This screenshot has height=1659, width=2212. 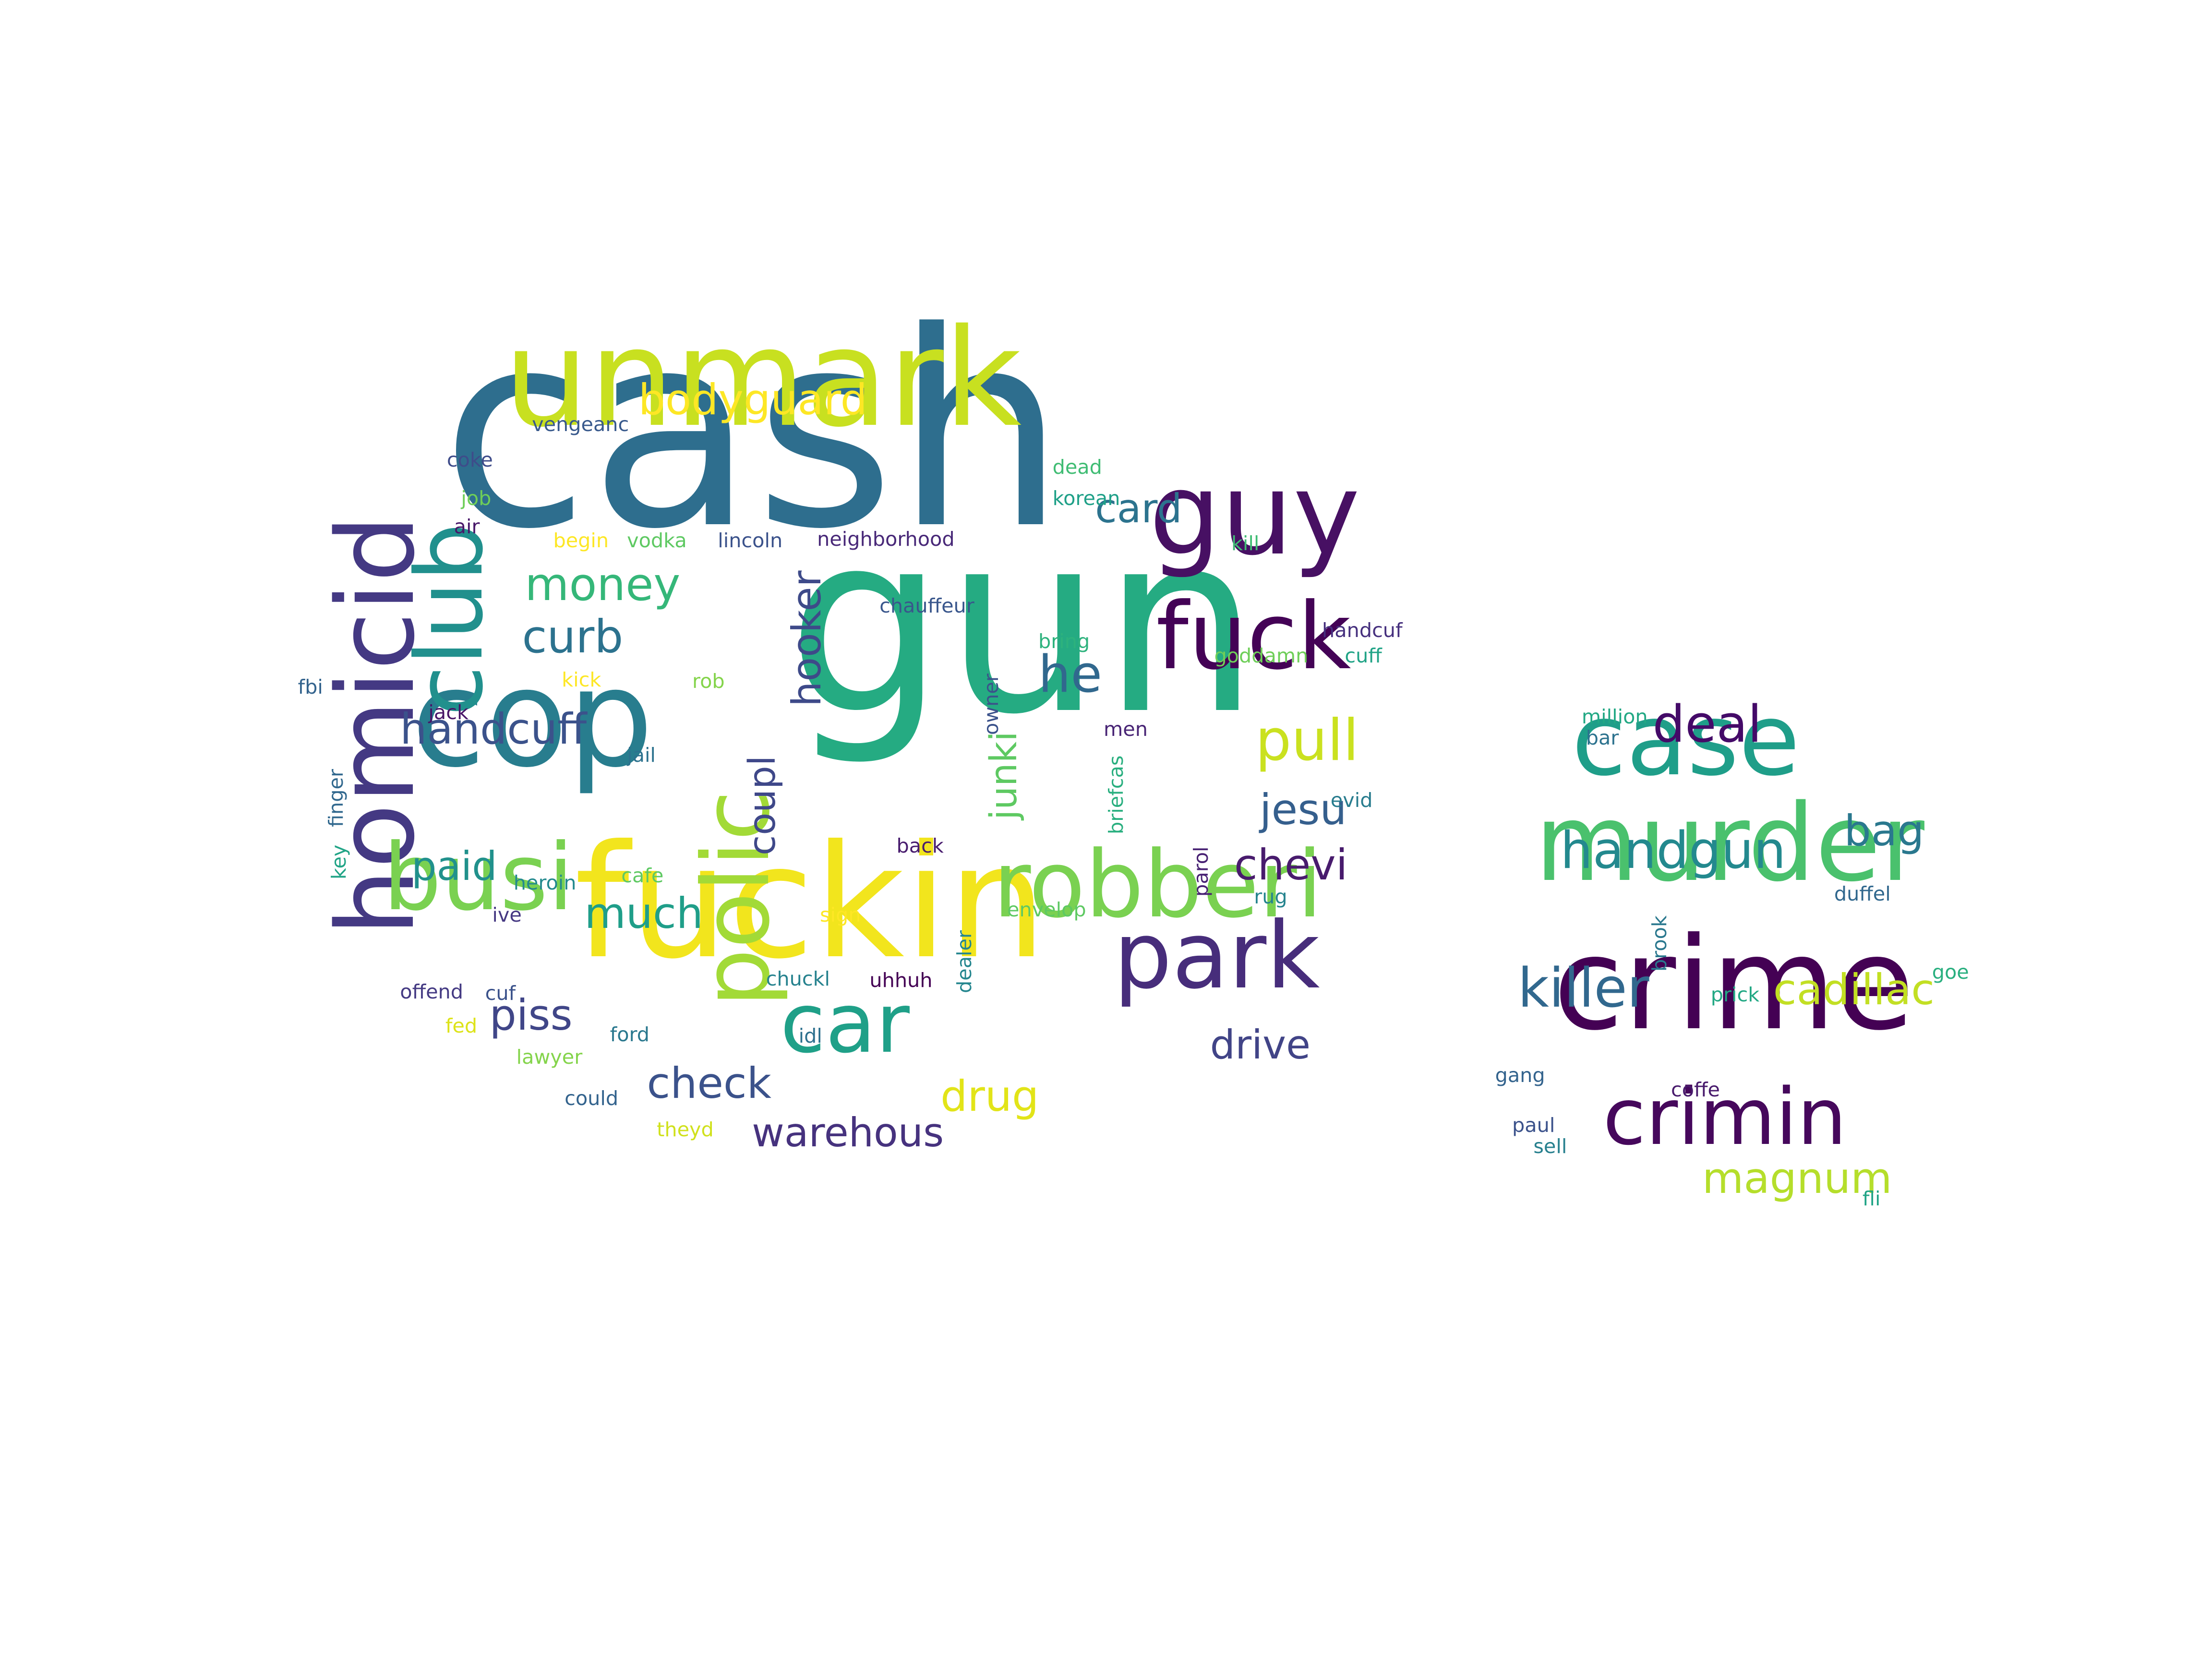 What do you see at coordinates (1125, 729) in the screenshot?
I see `cloud-word-men: men` at bounding box center [1125, 729].